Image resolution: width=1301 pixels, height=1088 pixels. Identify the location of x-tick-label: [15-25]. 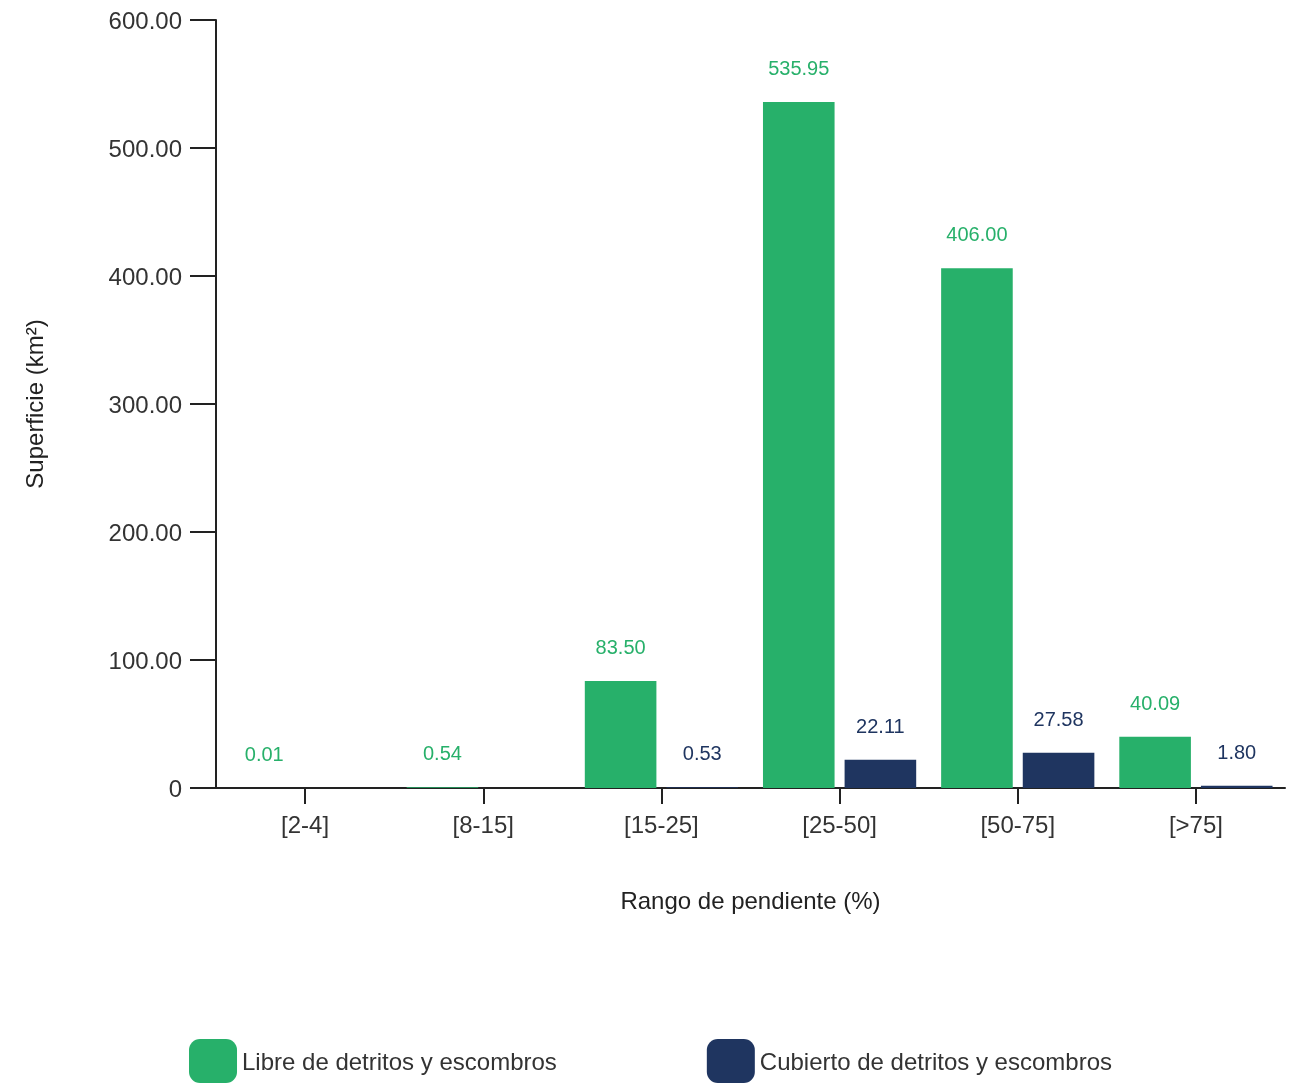
(661, 824).